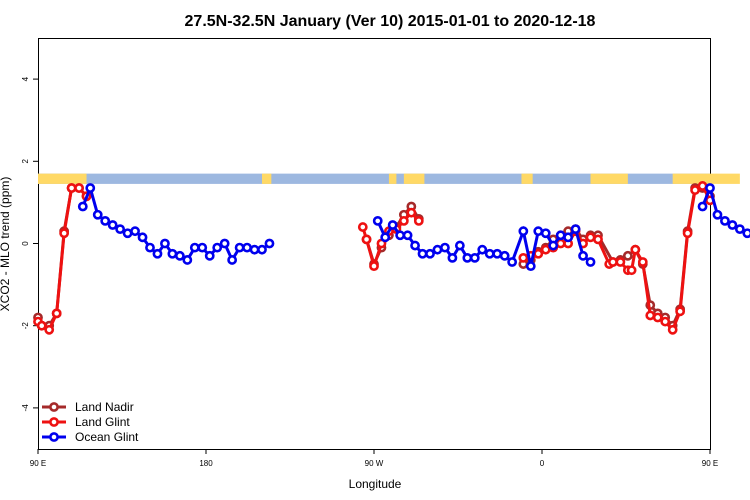 Image resolution: width=750 pixels, height=500 pixels. I want to click on y-tick-label: 2, so click(25, 161).